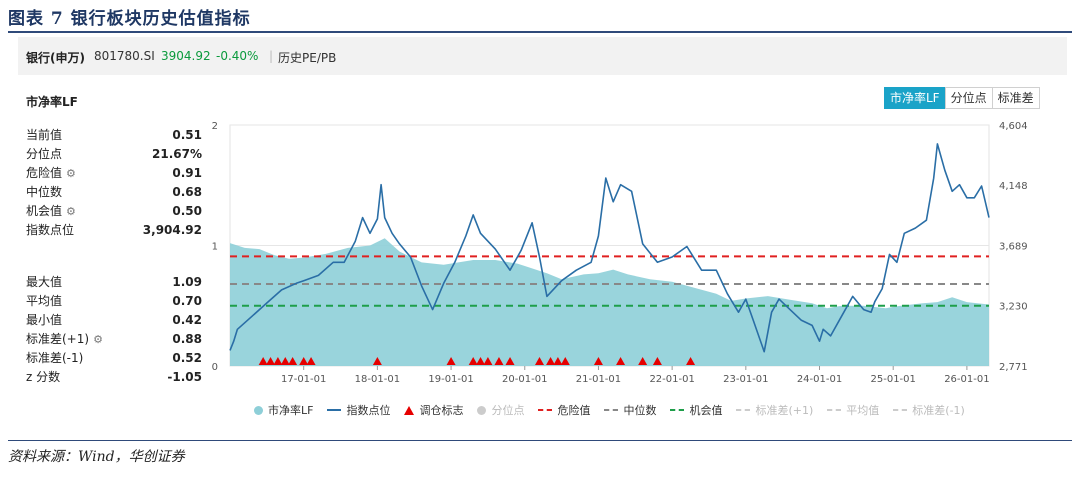 The height and width of the screenshot is (480, 1080). What do you see at coordinates (96, 457) in the screenshot?
I see `figure-source: 资料来源：Wind，华创证券` at bounding box center [96, 457].